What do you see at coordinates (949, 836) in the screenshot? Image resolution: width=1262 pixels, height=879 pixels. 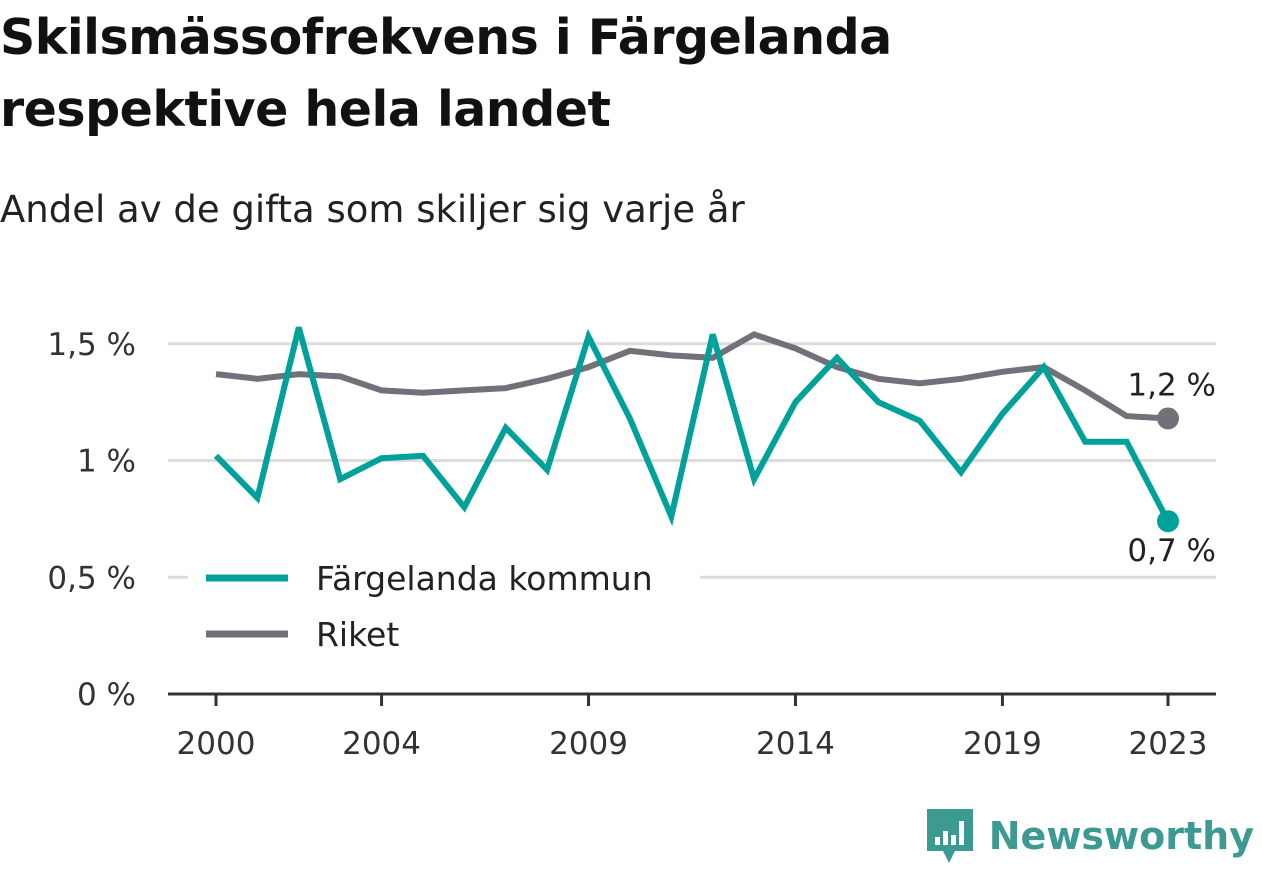 I see `newsworthy-logo-icon` at bounding box center [949, 836].